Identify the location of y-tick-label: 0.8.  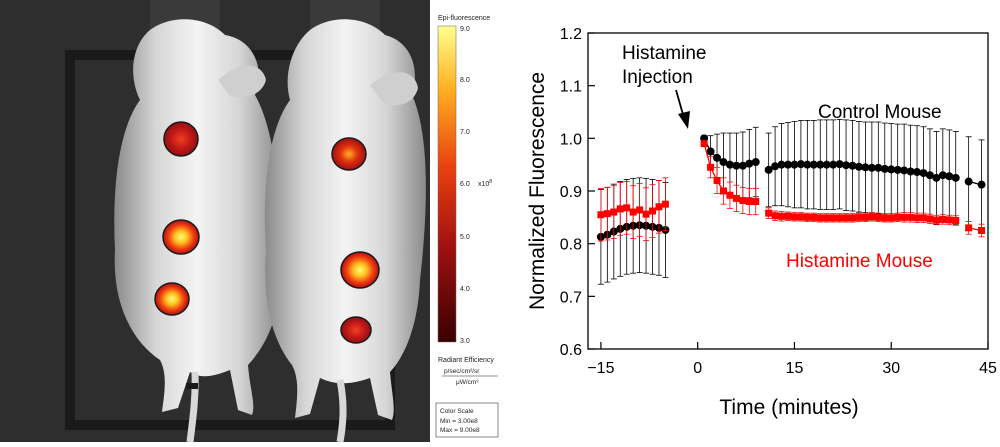
(571, 245).